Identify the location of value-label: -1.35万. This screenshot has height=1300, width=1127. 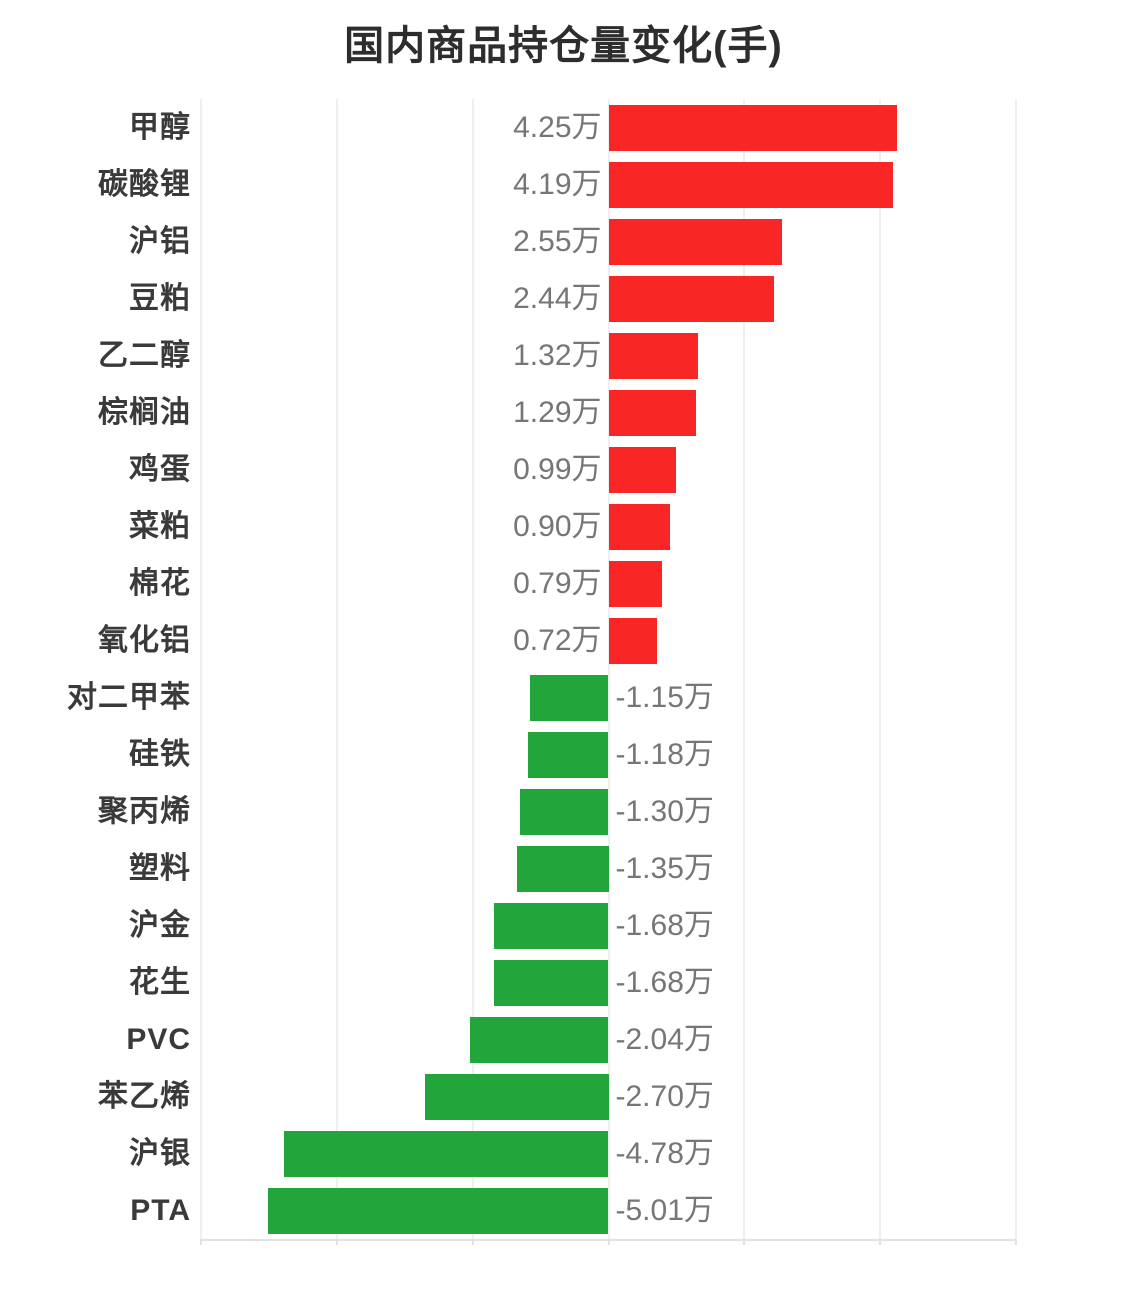
(664, 868).